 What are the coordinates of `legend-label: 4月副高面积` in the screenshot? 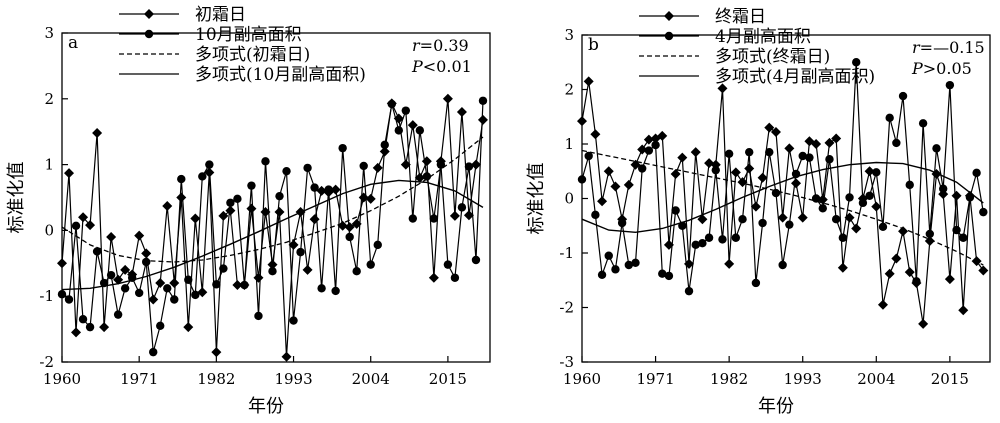 It's located at (763, 37).